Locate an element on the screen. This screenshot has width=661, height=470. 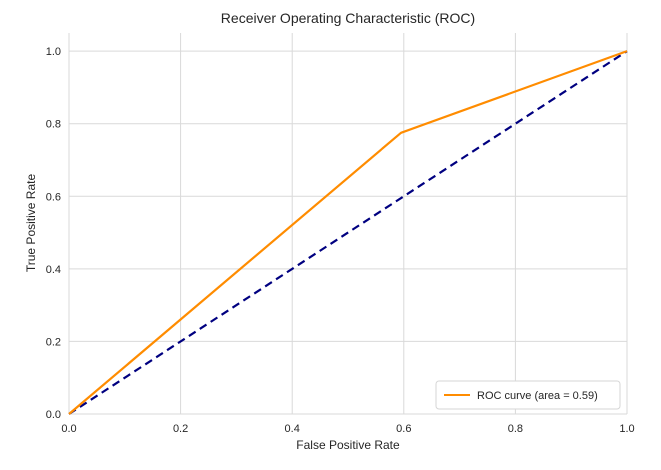
x-tick-label-4: 0.8 is located at coordinates (515, 429).